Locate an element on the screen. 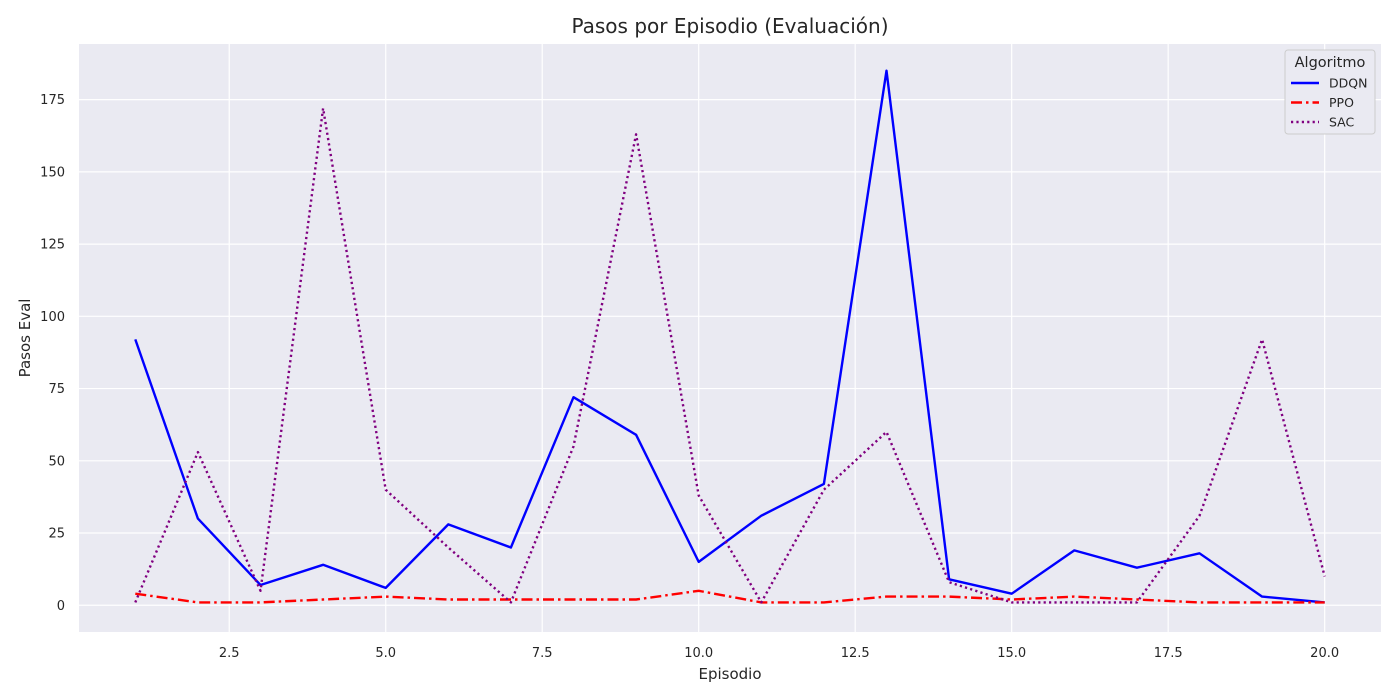 The height and width of the screenshot is (700, 1400). y-tick-label: 150 is located at coordinates (52, 172).